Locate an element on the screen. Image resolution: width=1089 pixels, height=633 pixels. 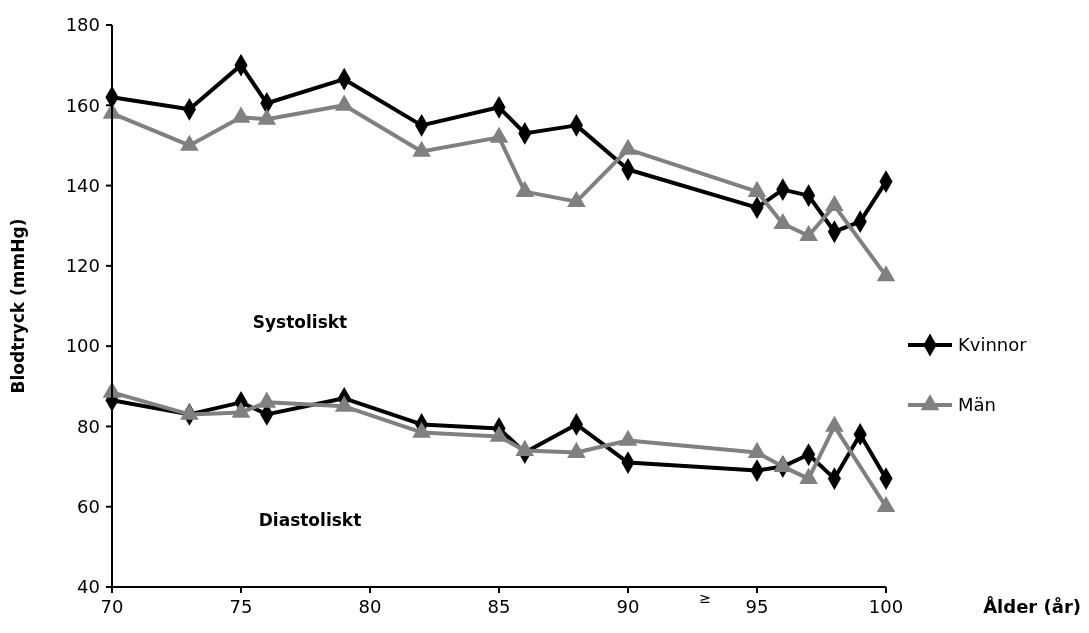
y-tick-label: 60 is located at coordinates (88, 507).